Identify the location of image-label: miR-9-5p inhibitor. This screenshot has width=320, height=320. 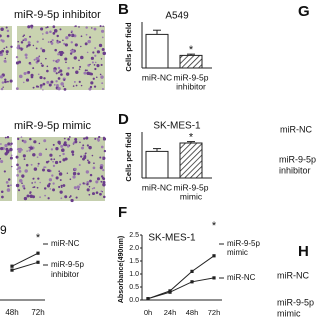
(57, 15).